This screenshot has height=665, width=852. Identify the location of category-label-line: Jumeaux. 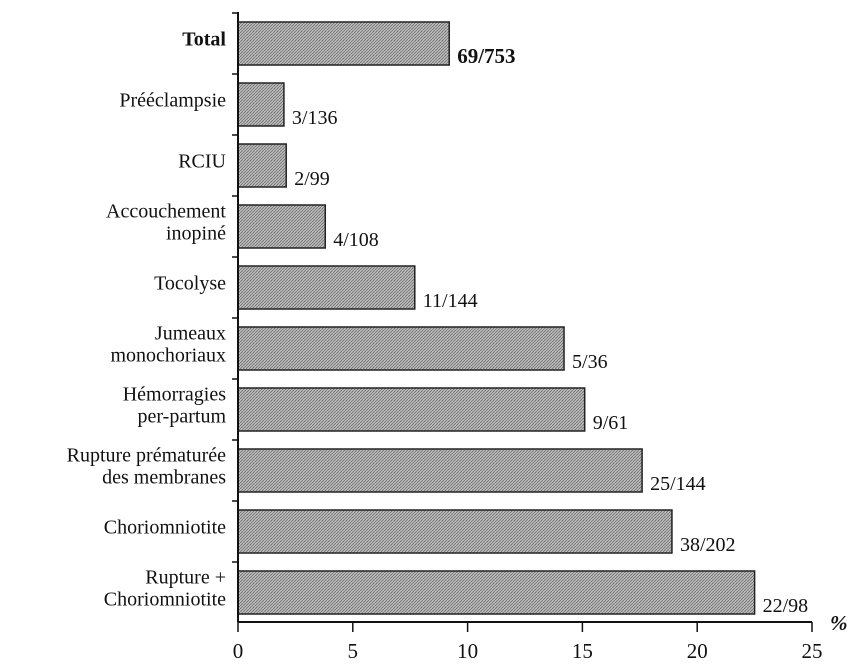
(190, 334).